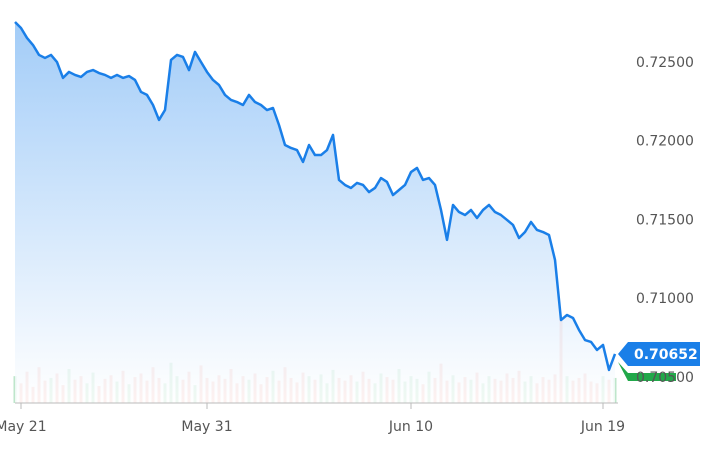  What do you see at coordinates (206, 427) in the screenshot?
I see `x-tick-label: May 31` at bounding box center [206, 427].